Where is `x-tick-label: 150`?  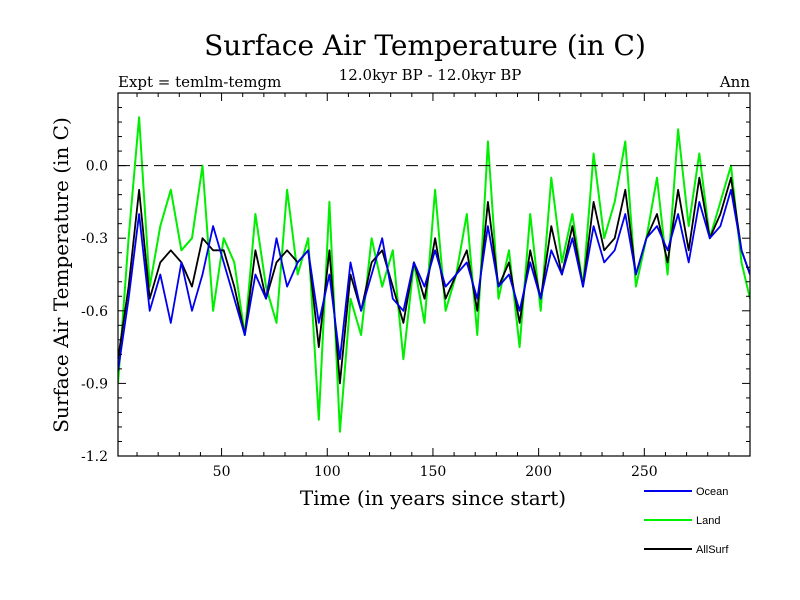
x-tick-label: 150 is located at coordinates (433, 472).